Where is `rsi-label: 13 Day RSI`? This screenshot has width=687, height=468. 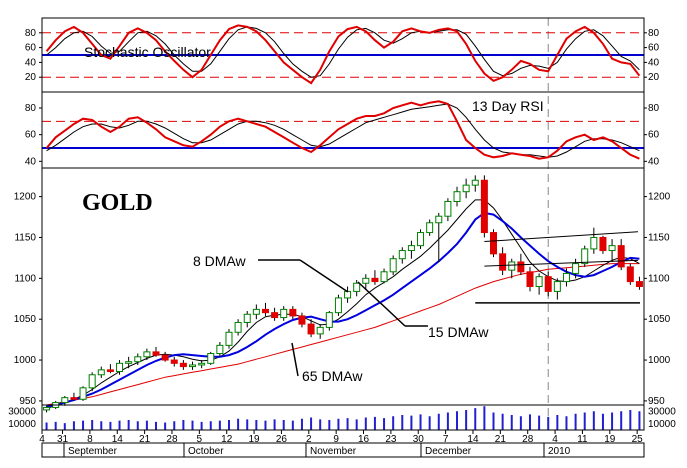 rsi-label: 13 Day RSI is located at coordinates (508, 106).